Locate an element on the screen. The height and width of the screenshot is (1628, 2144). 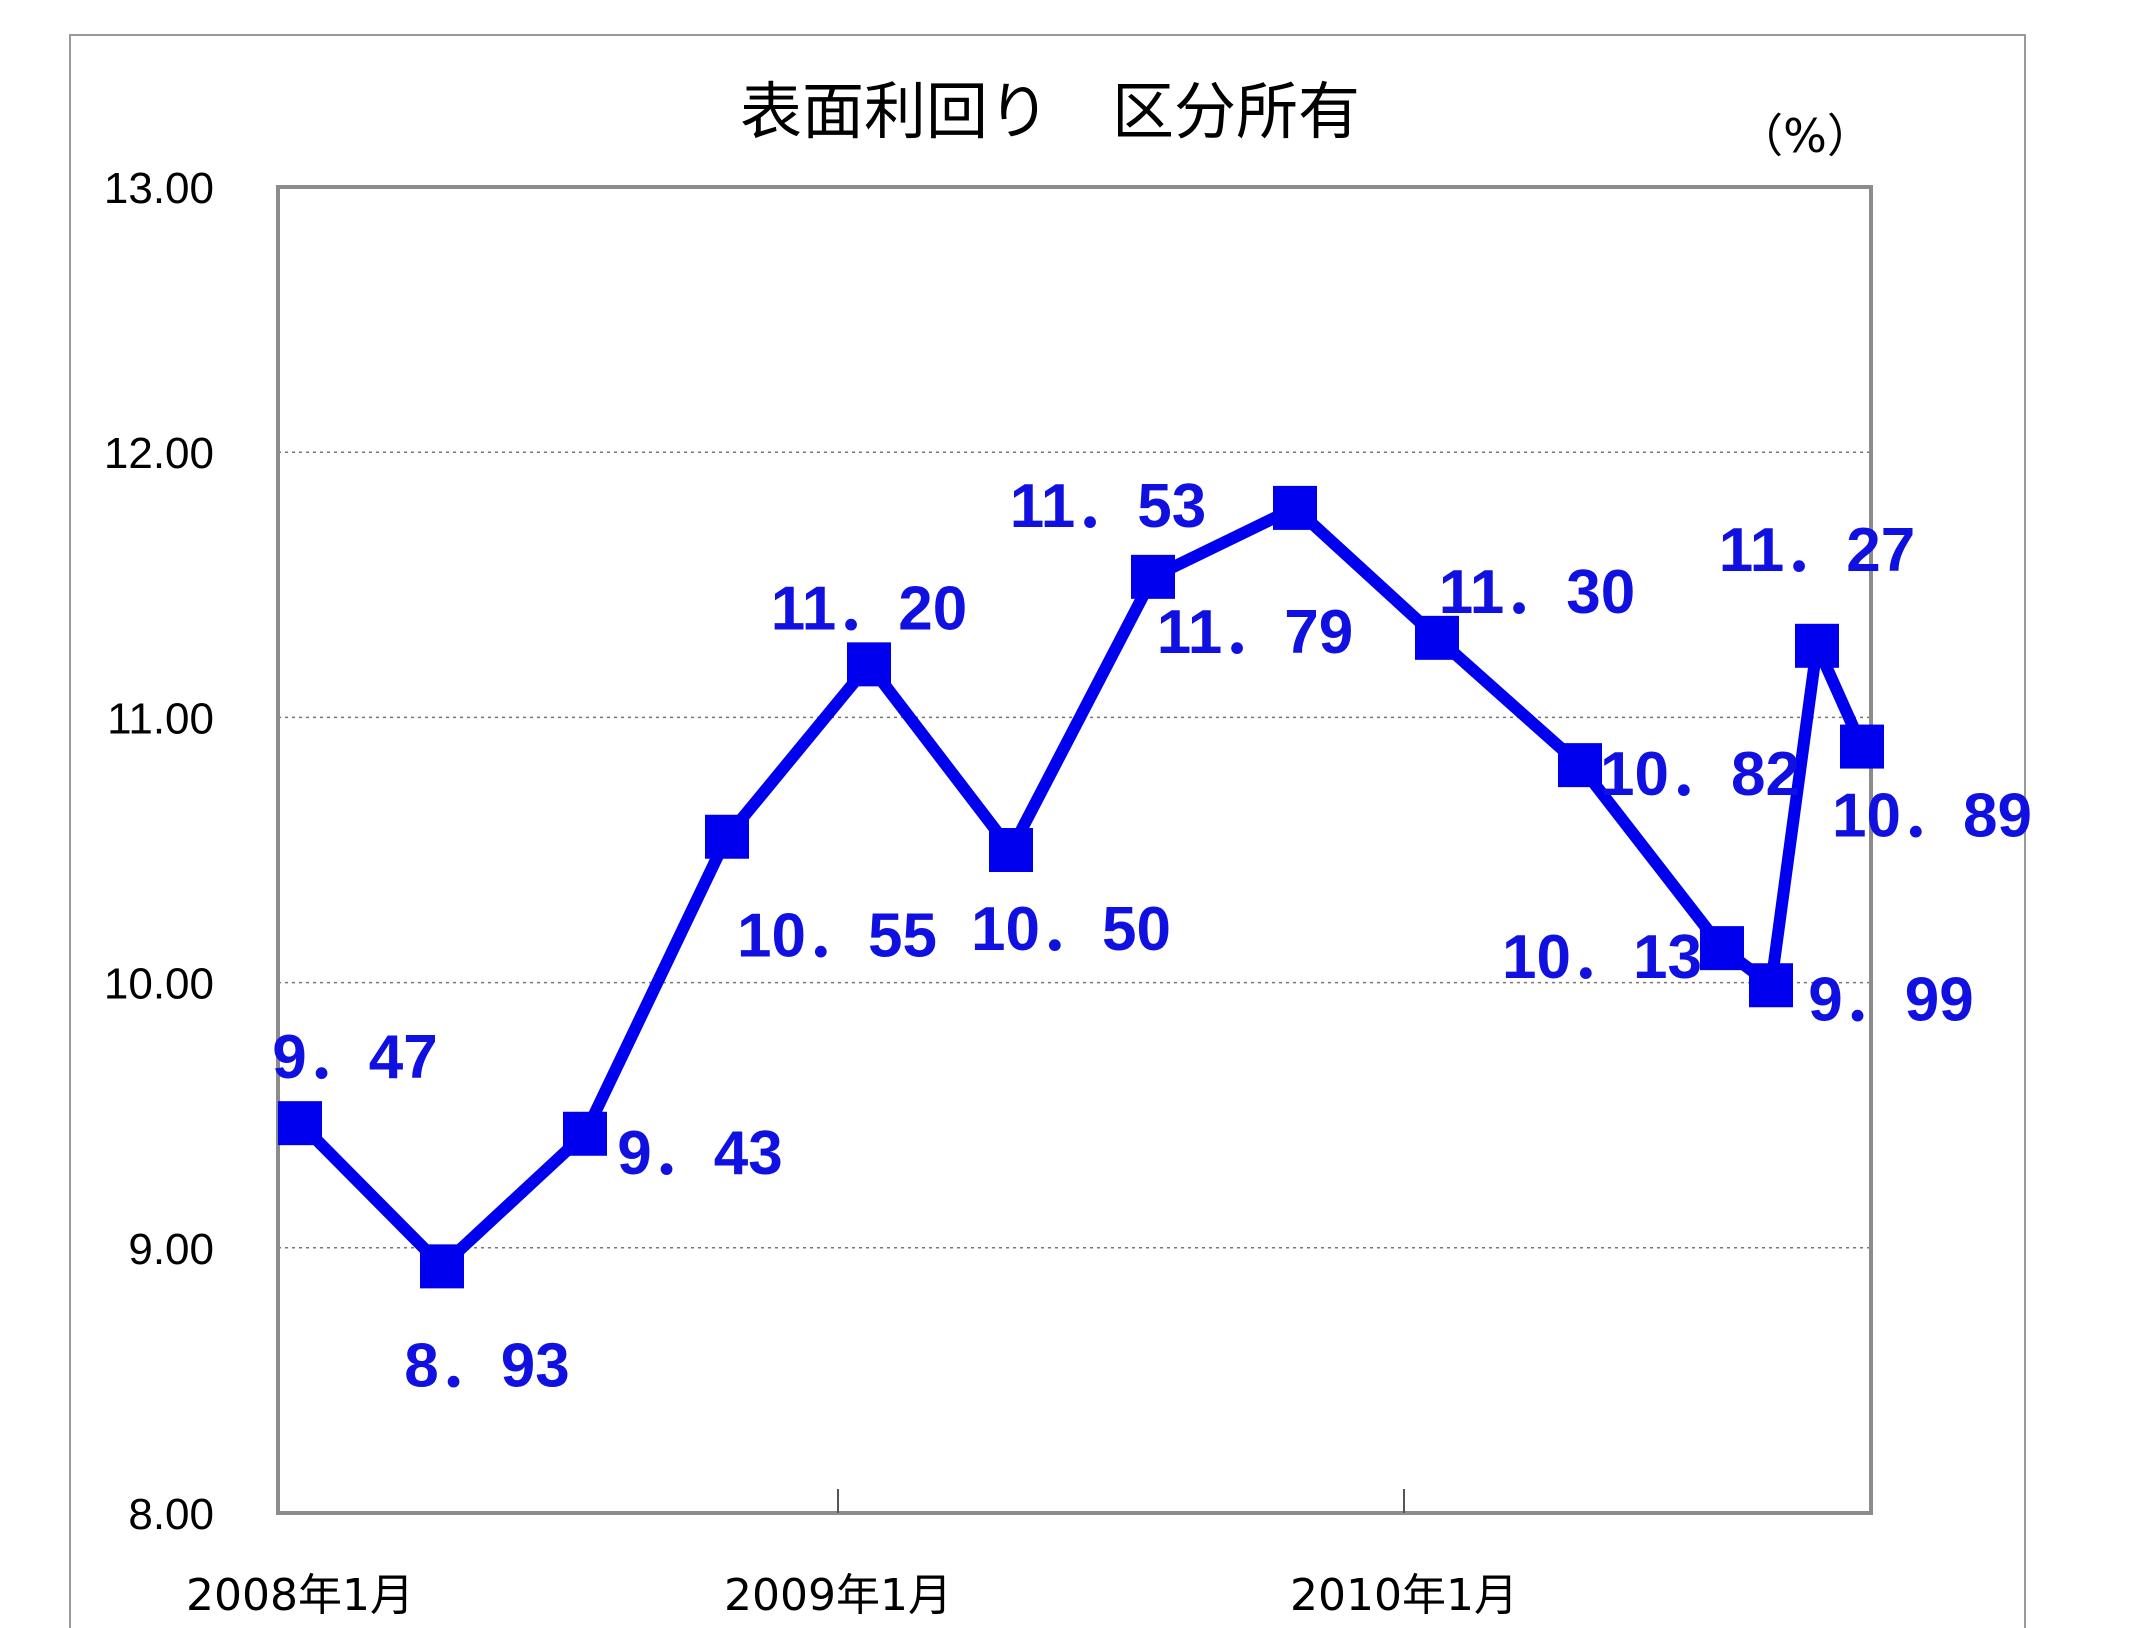
data-label: 11．20 is located at coordinates (869, 608).